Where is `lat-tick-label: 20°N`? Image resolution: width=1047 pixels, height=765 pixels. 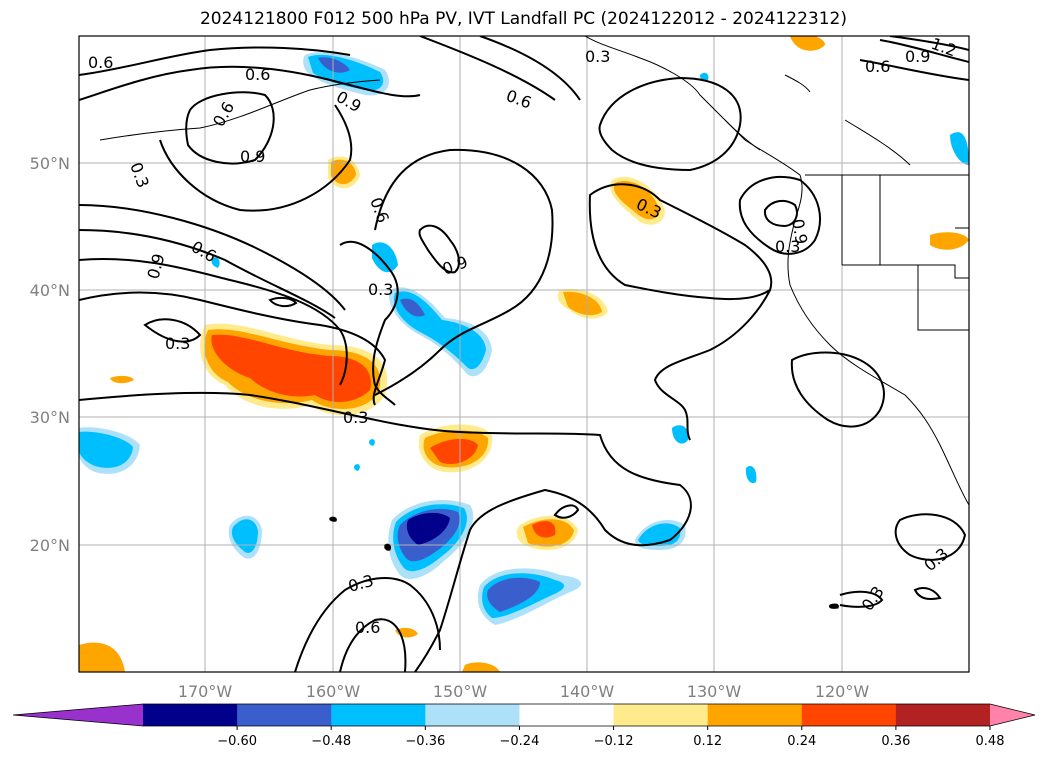
lat-tick-label: 20°N is located at coordinates (50, 545).